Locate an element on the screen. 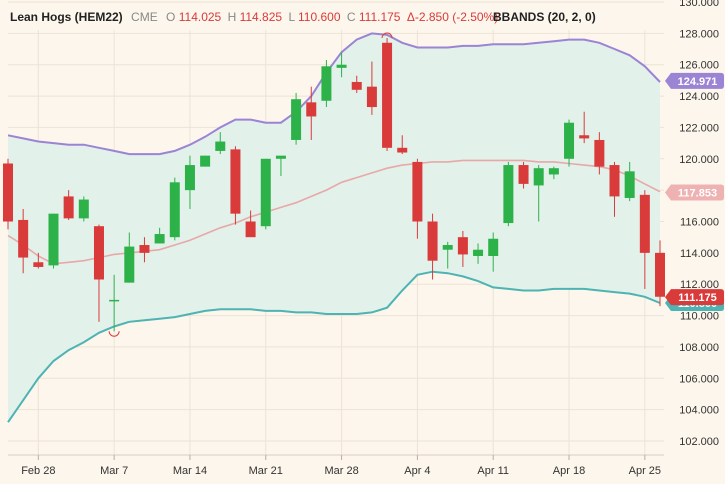  y-tick-label: 104.000 is located at coordinates (699, 411).